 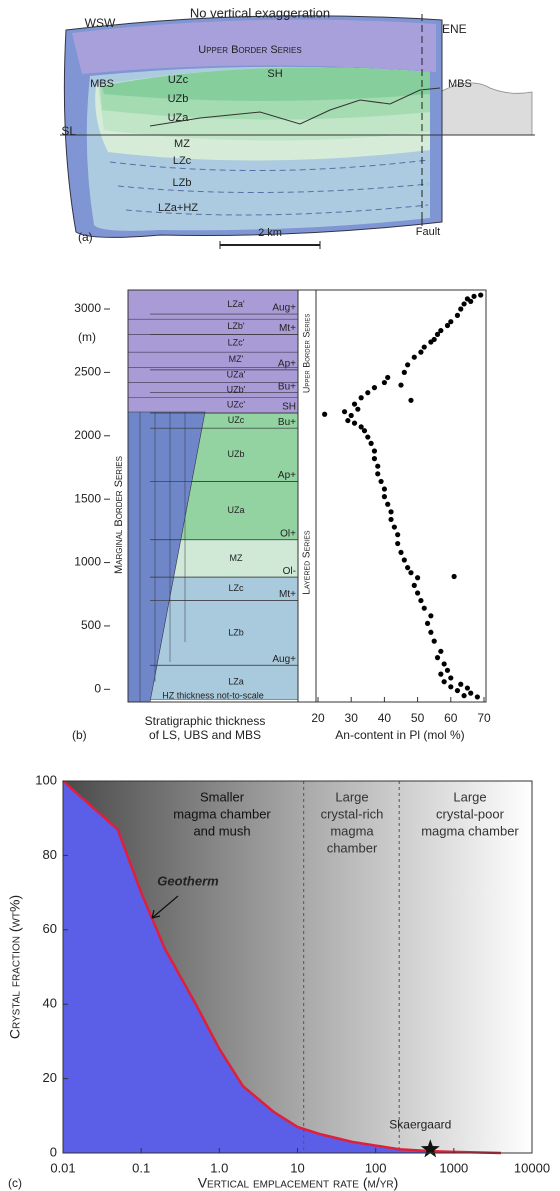 What do you see at coordinates (15, 967) in the screenshot?
I see `y-axis-label: Crystal fraction (wt%)` at bounding box center [15, 967].